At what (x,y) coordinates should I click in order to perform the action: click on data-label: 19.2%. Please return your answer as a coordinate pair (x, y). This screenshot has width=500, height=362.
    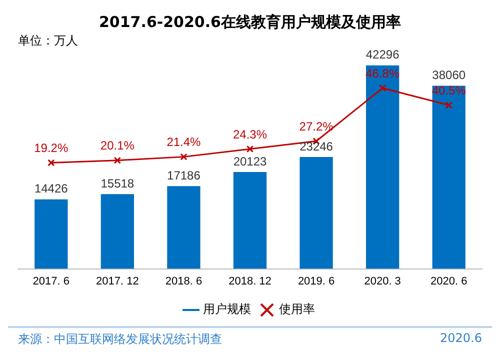
    Looking at the image, I should click on (51, 148).